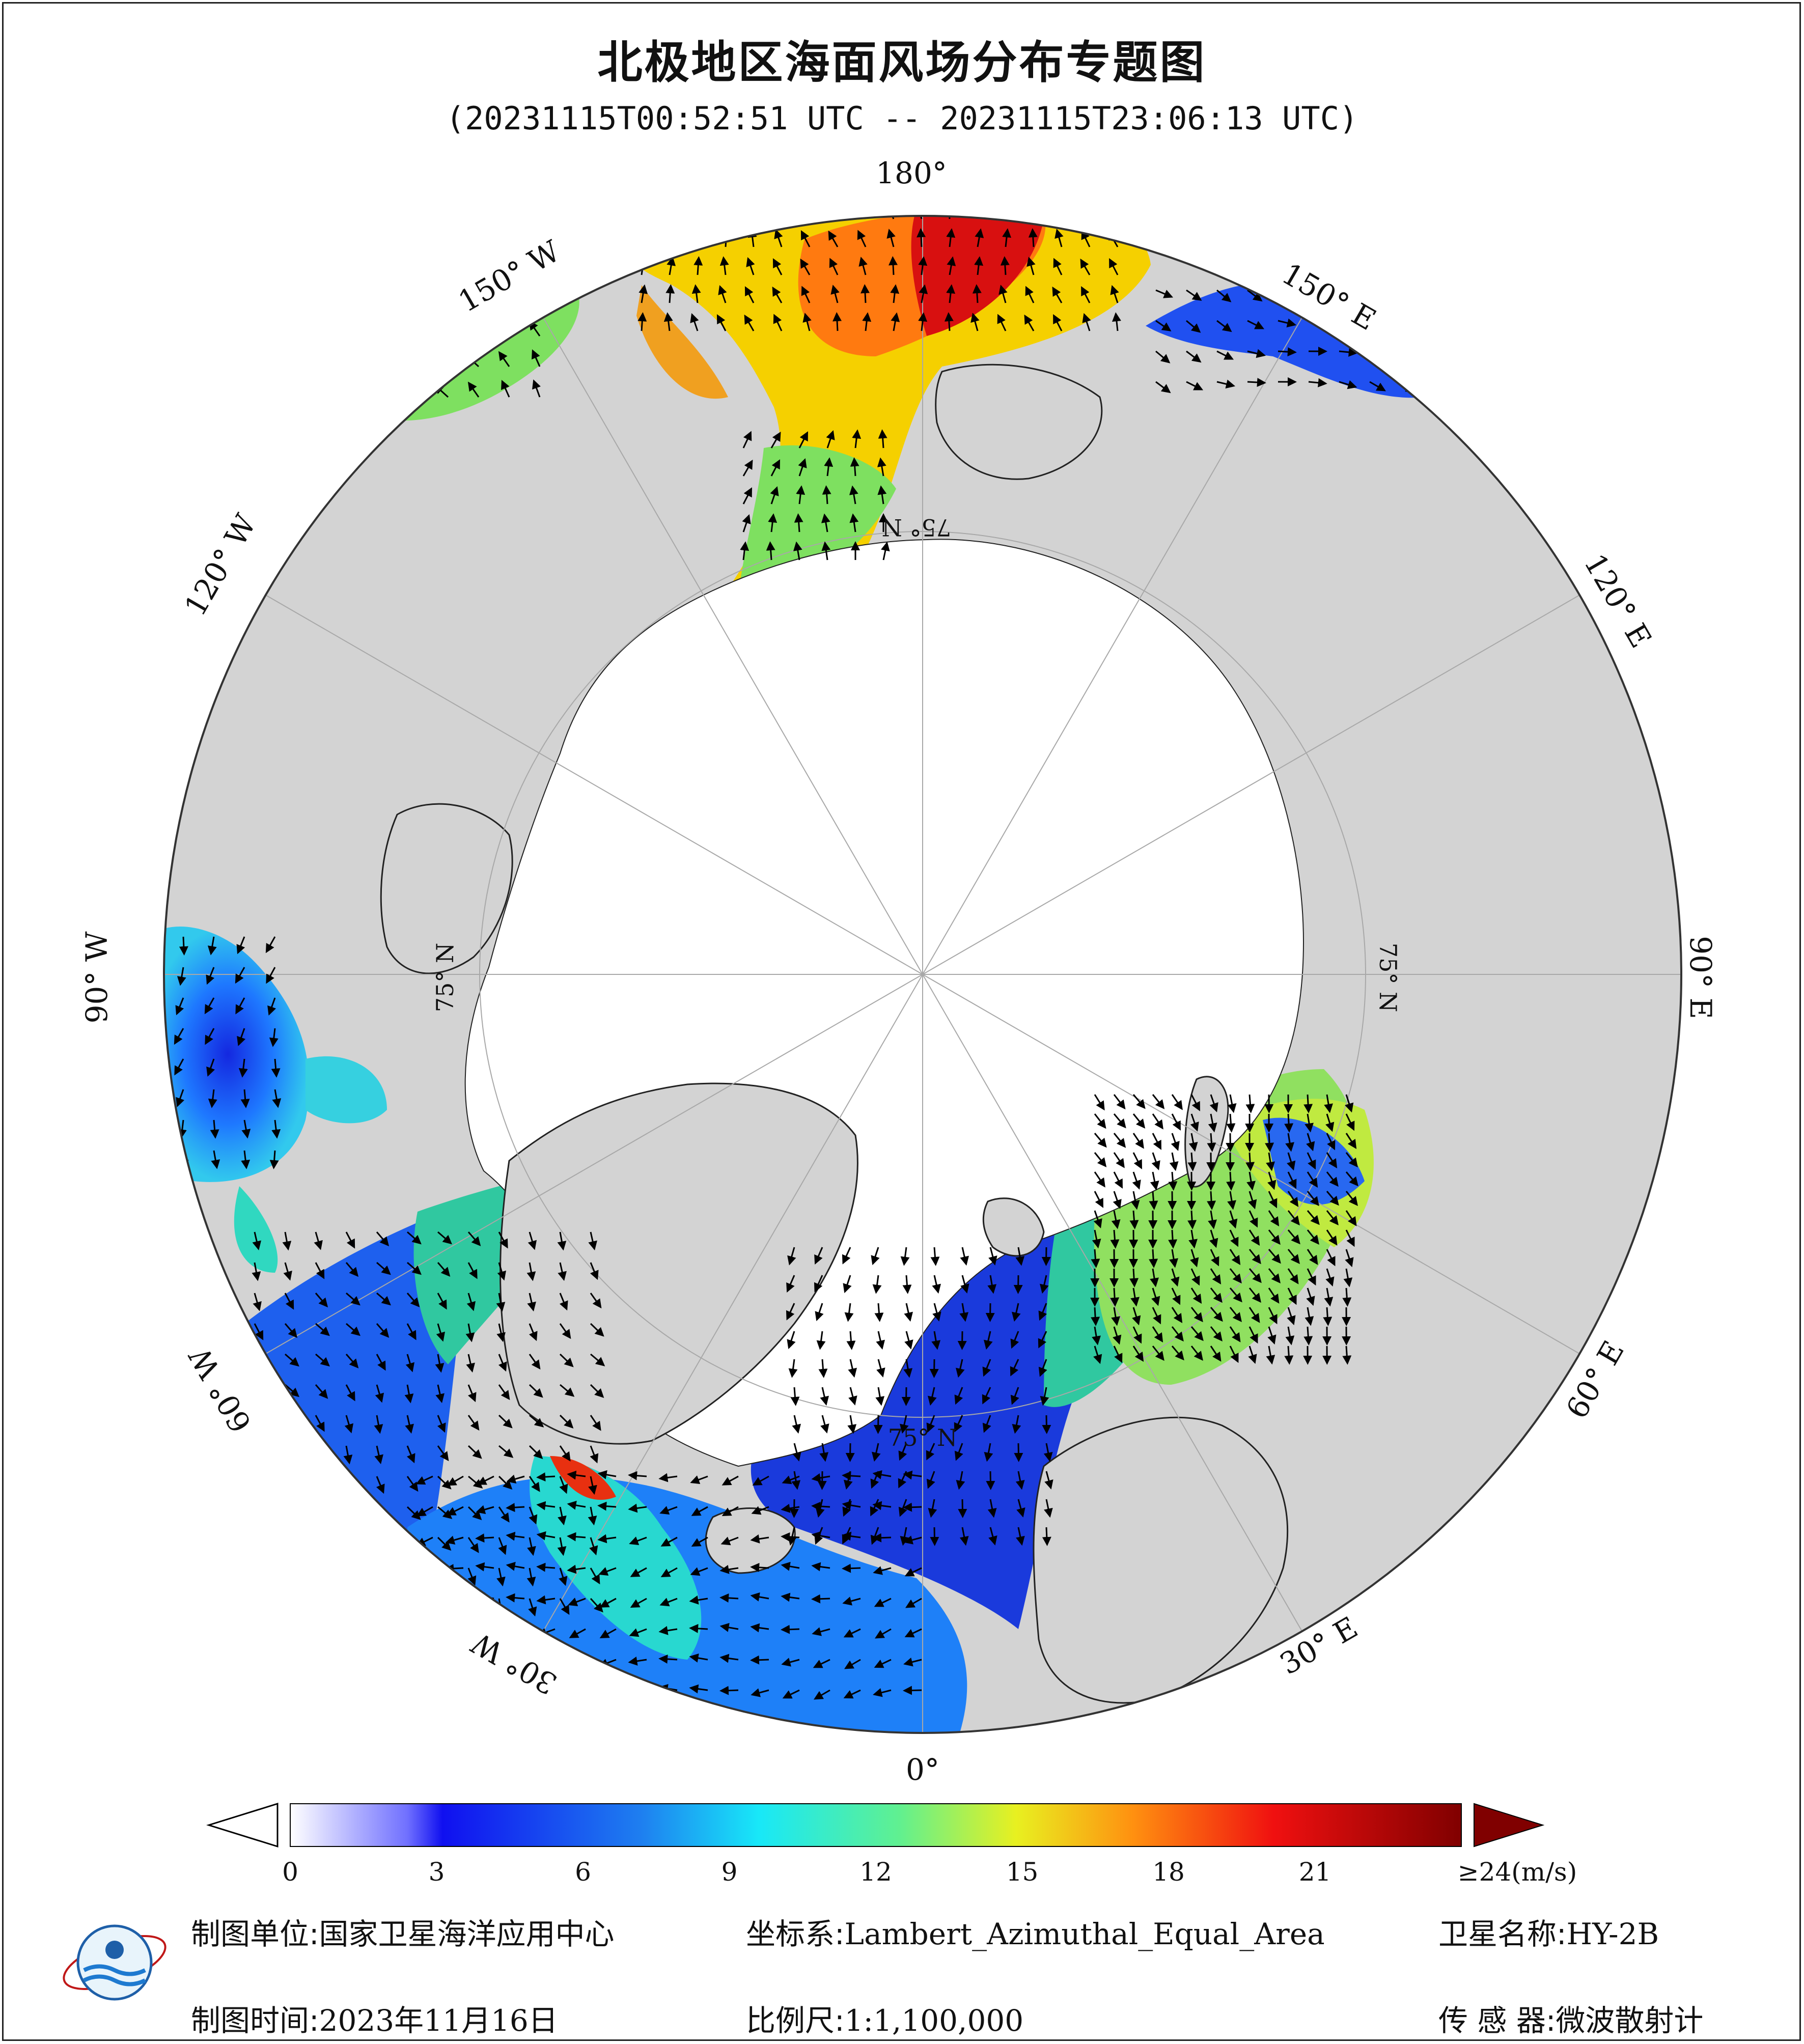 The image size is (1804, 2044). What do you see at coordinates (1388, 977) in the screenshot?
I see `lat-label-right: 75° N` at bounding box center [1388, 977].